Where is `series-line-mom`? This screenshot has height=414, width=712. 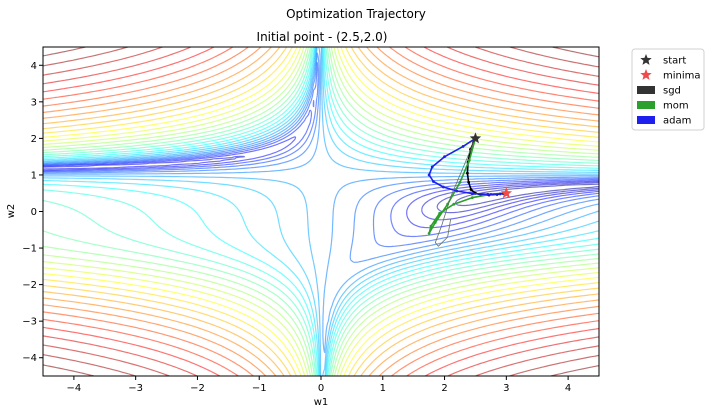 series-line-mom is located at coordinates (466, 186).